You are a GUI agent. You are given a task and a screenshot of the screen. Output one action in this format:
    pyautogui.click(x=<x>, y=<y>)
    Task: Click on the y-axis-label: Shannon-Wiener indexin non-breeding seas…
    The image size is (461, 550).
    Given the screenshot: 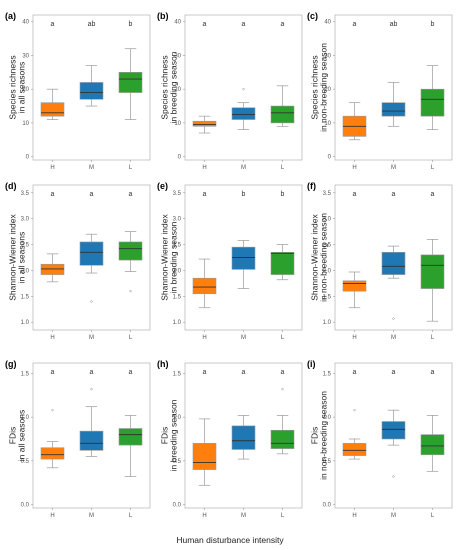 What is the action you would take?
    pyautogui.click(x=318, y=257)
    